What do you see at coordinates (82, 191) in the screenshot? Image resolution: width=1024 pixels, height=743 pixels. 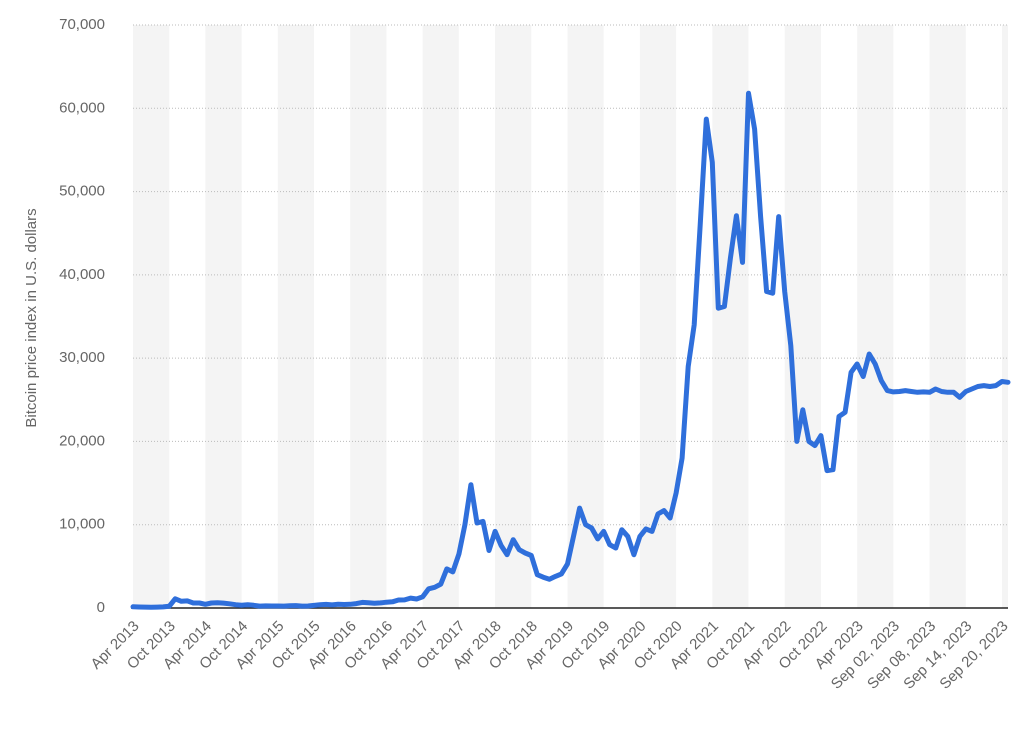 I see `y-tick-label: 50,000` at bounding box center [82, 191].